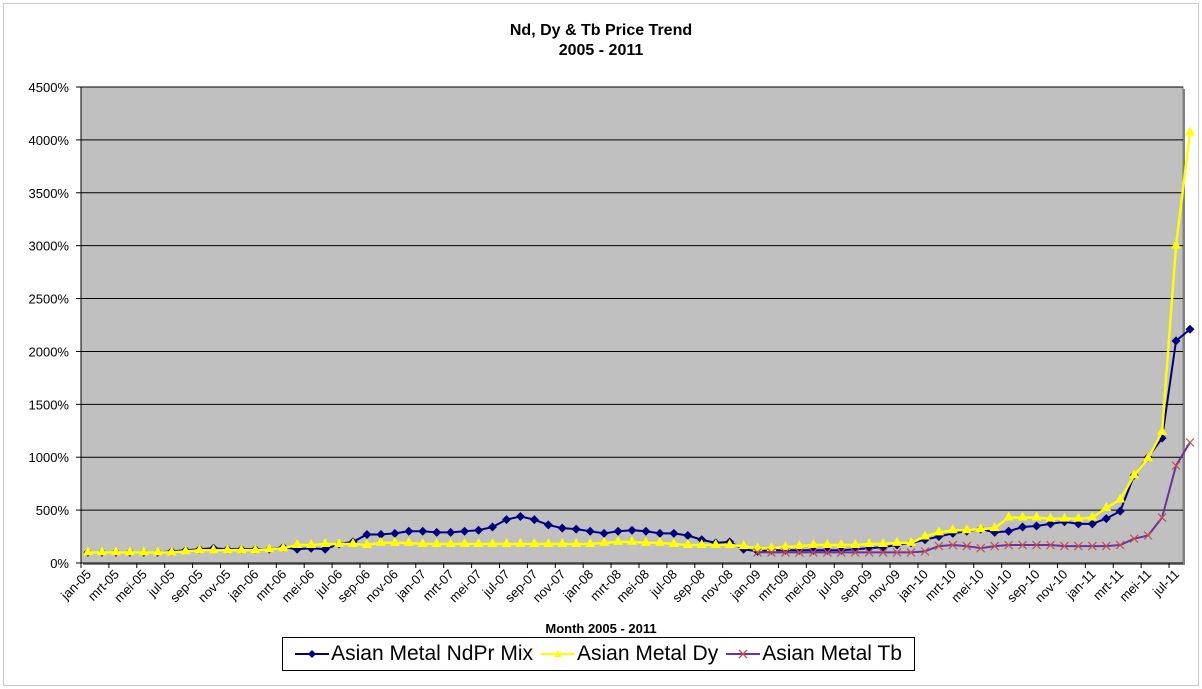 The image size is (1202, 689). I want to click on legend-item-ndpr: Asian Metal NdPr Mix, so click(414, 654).